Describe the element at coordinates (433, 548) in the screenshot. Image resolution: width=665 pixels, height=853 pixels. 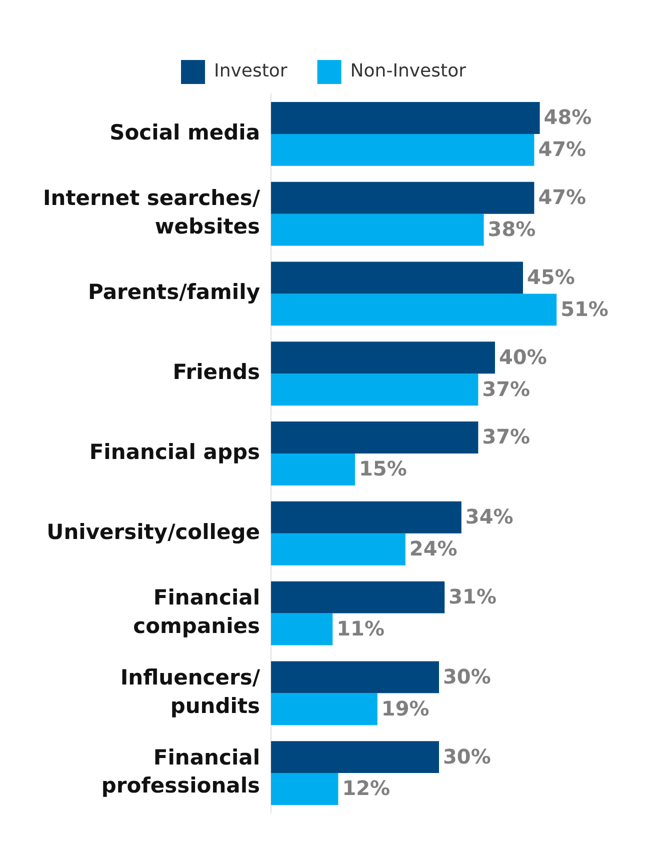
I see `data-label: 24%` at that location.